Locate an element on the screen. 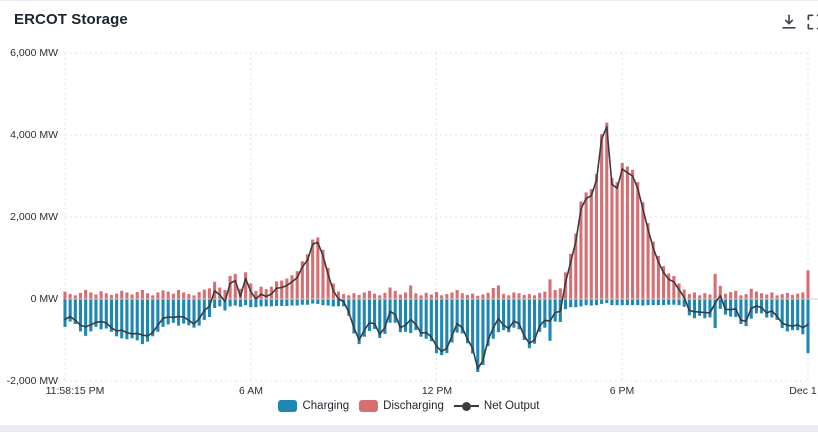 This screenshot has width=818, height=432. page-title: ERCOT Storage is located at coordinates (71, 19).